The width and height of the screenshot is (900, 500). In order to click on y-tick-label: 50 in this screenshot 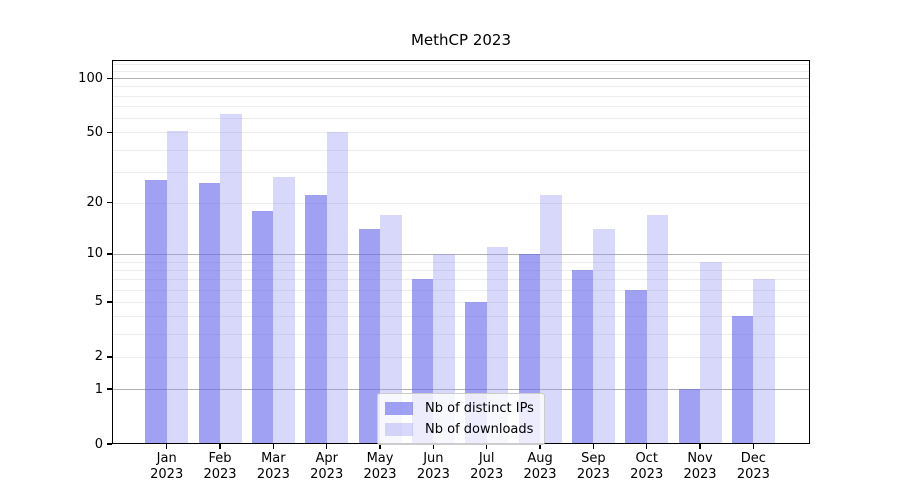, I will do `click(94, 132)`.